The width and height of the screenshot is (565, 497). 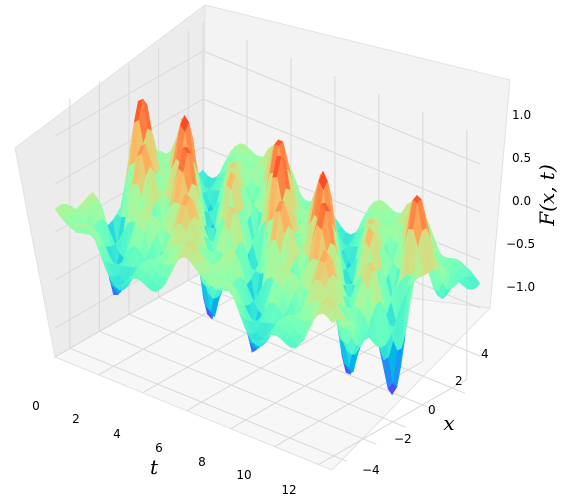 What do you see at coordinates (521, 158) in the screenshot?
I see `z-tick-label: 0.5` at bounding box center [521, 158].